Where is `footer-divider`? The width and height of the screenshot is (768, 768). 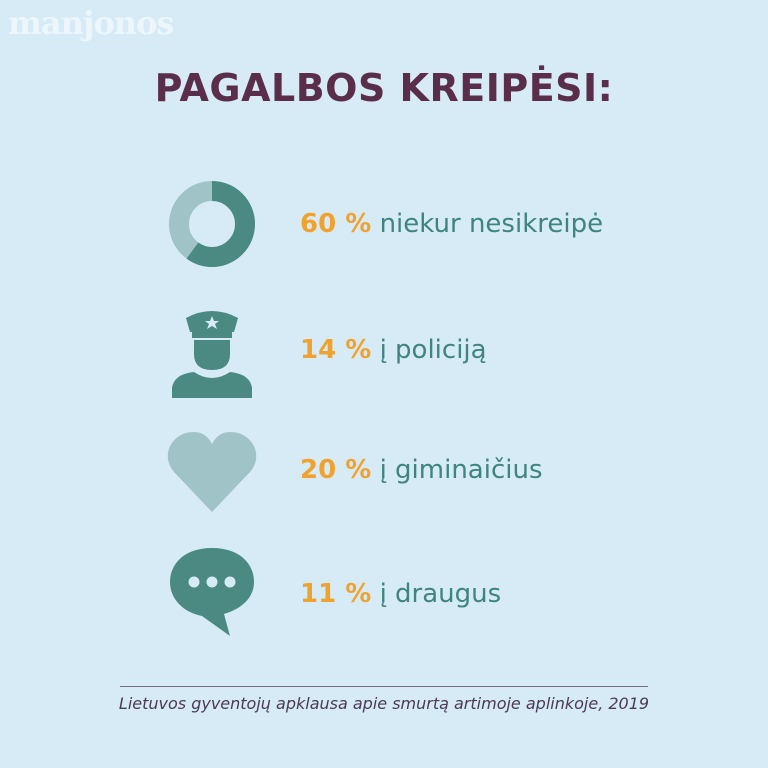
footer-divider is located at coordinates (384, 686).